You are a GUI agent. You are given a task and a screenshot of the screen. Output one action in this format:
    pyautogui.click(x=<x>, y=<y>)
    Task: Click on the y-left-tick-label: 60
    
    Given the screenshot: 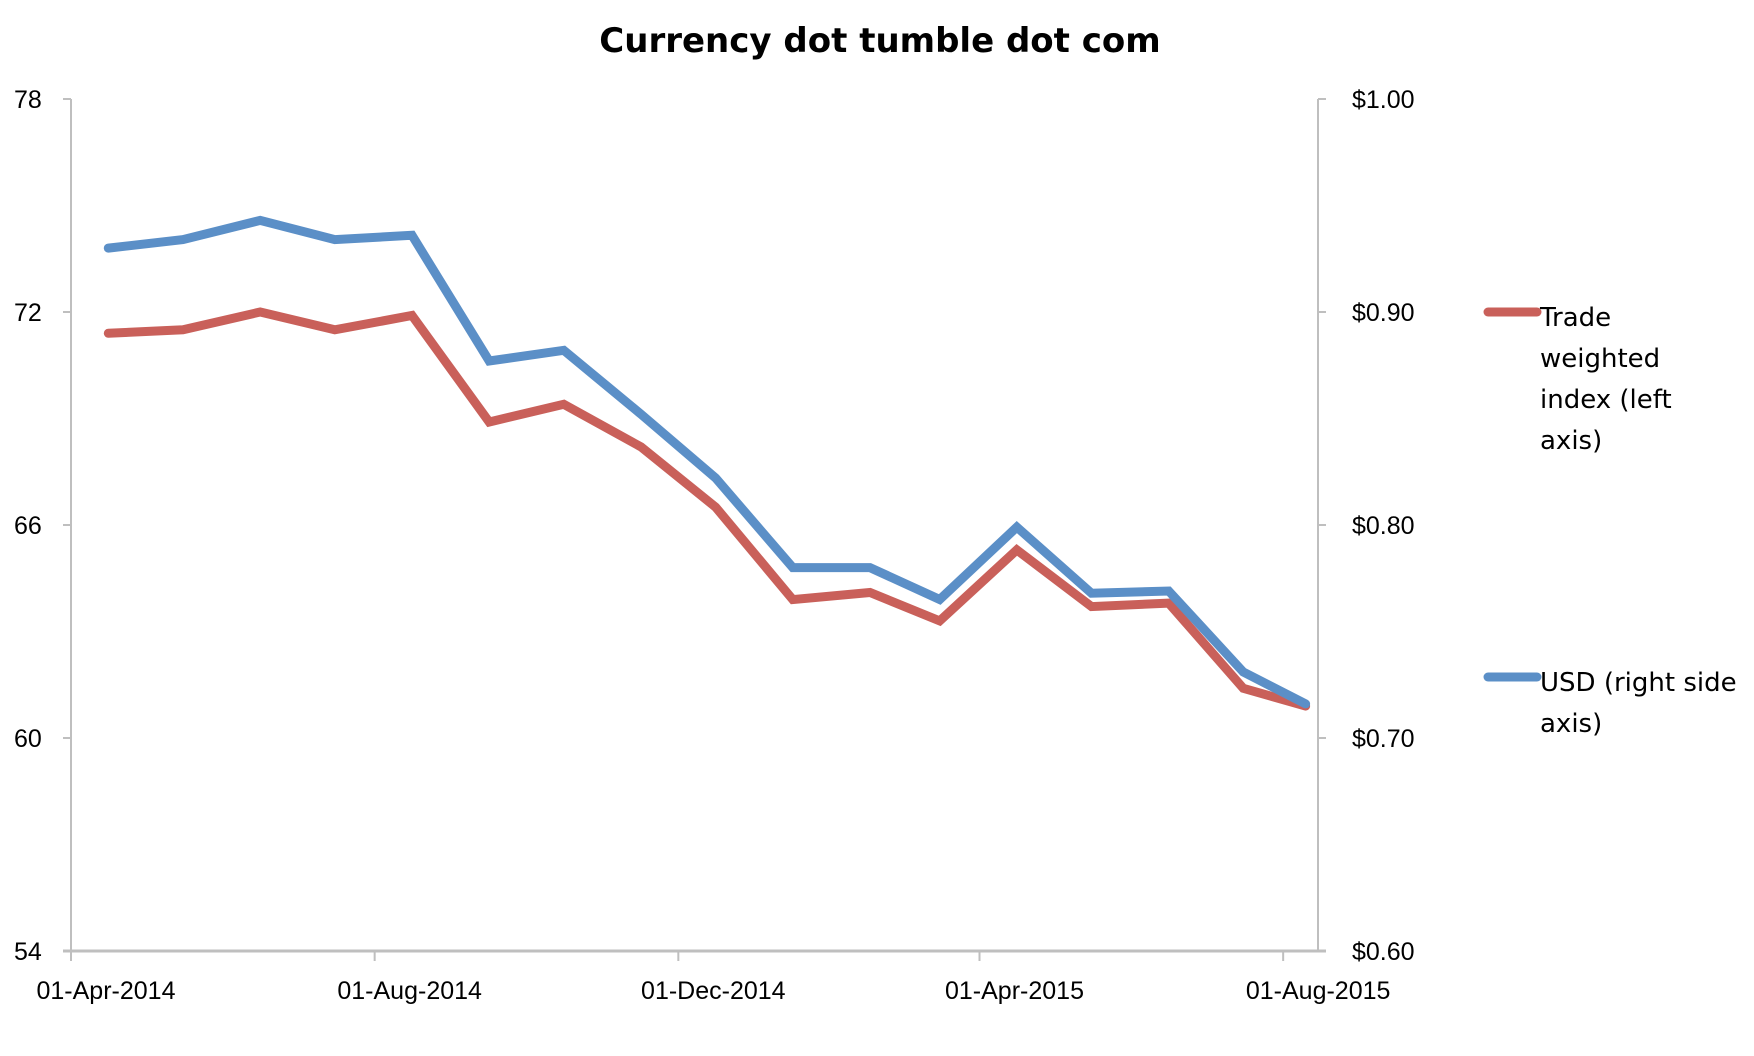 What is the action you would take?
    pyautogui.click(x=28, y=739)
    